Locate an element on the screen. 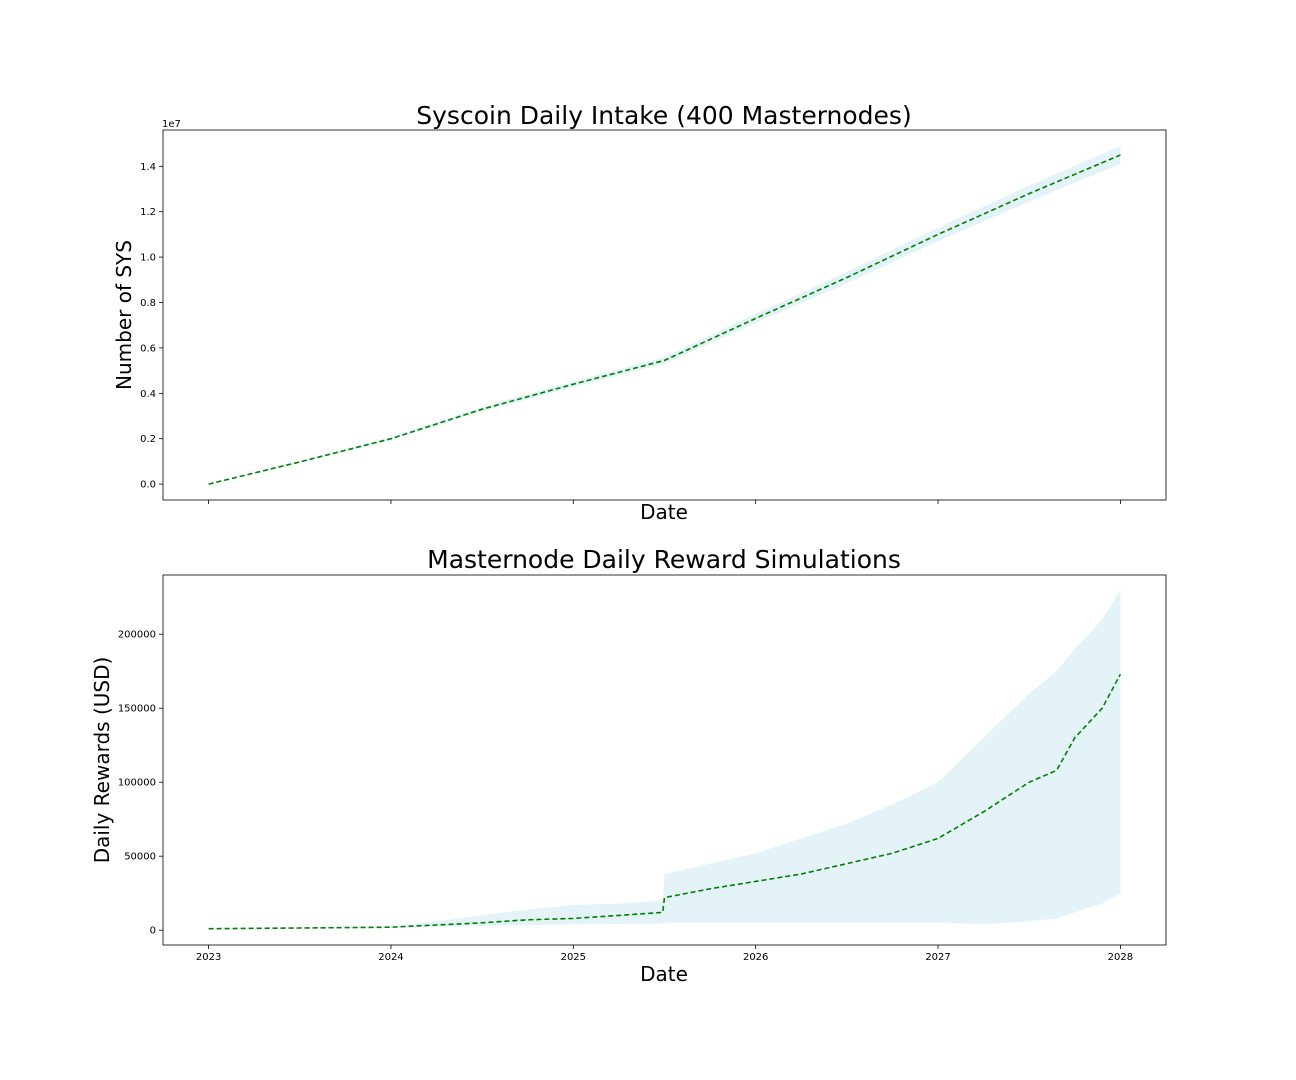  y-tick-label: 0.0 is located at coordinates (148, 485).